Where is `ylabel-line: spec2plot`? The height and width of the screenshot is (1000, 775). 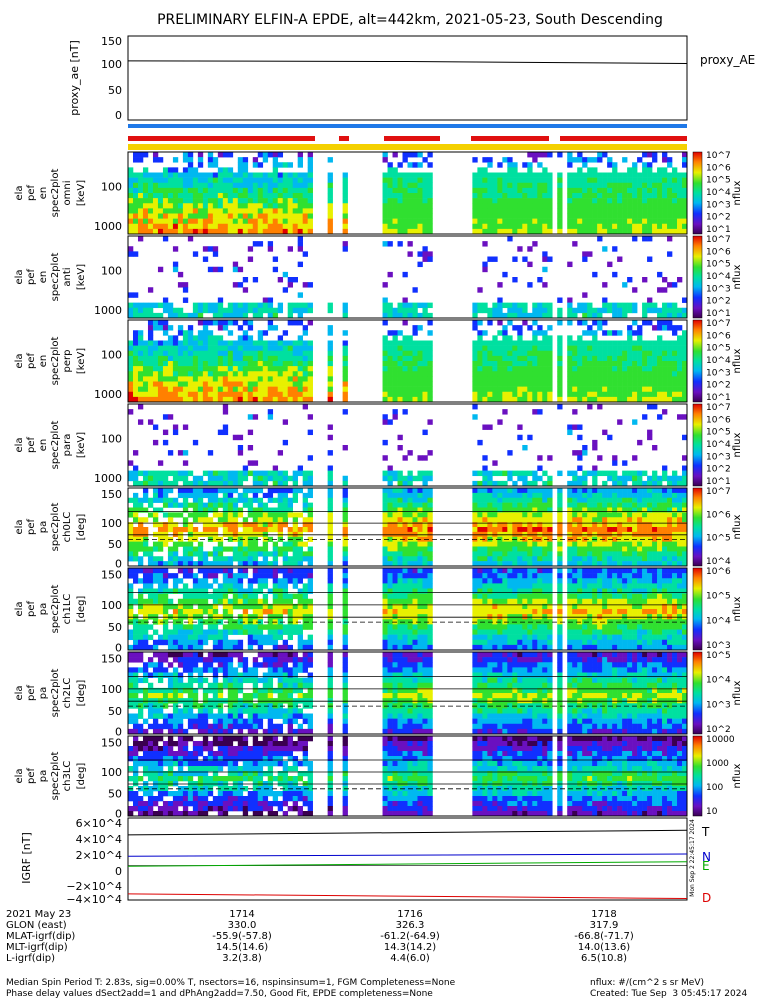 ylabel-line: spec2plot is located at coordinates (55, 527).